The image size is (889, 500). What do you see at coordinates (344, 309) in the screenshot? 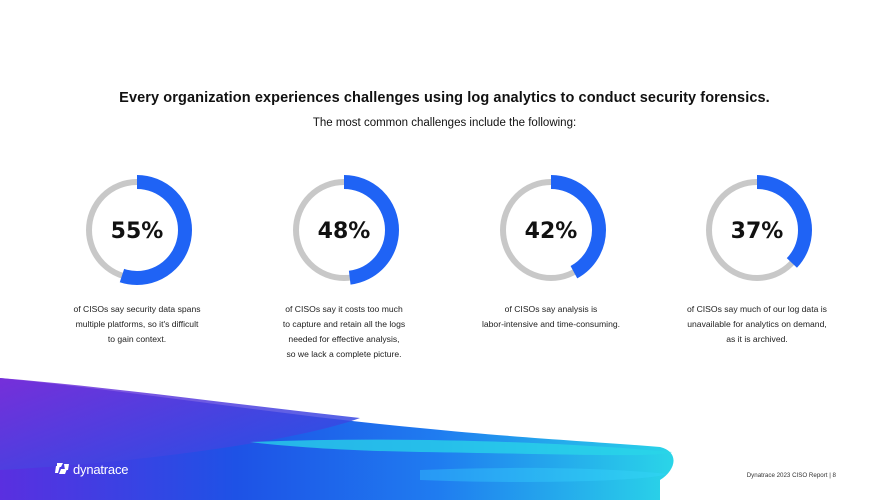
I see `caption-line: of CISOs say it costs too much` at bounding box center [344, 309].